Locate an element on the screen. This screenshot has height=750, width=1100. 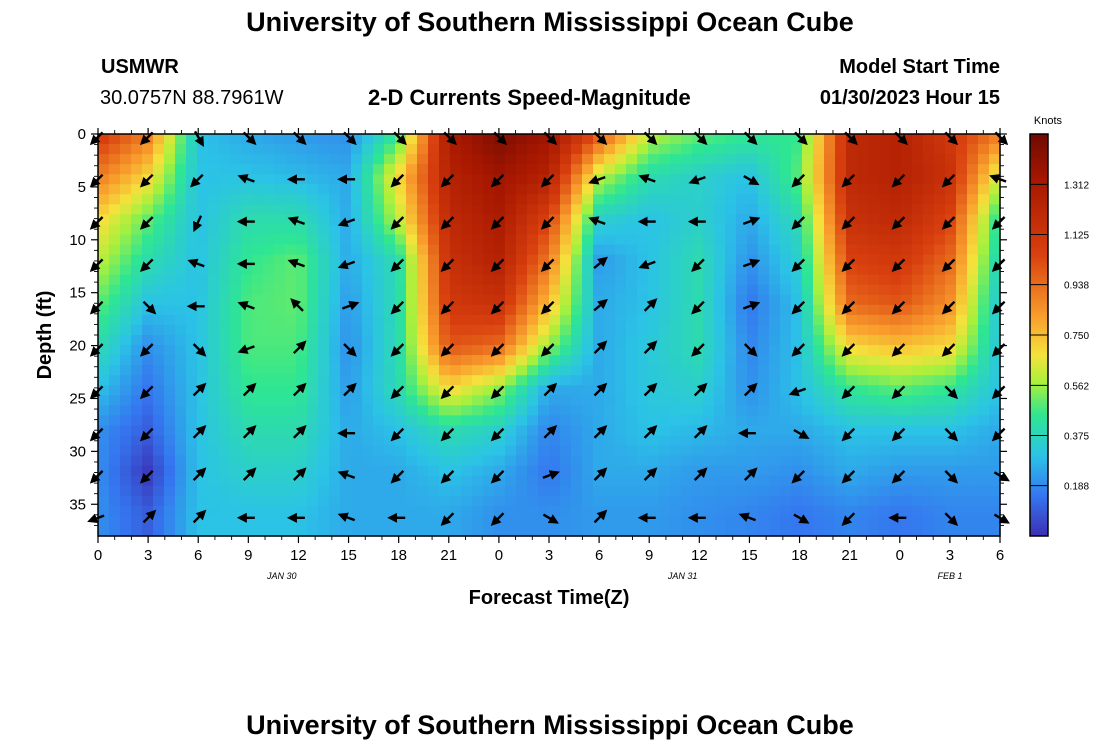
station-coordinates: 30.0757N 88.7961W is located at coordinates (192, 98).